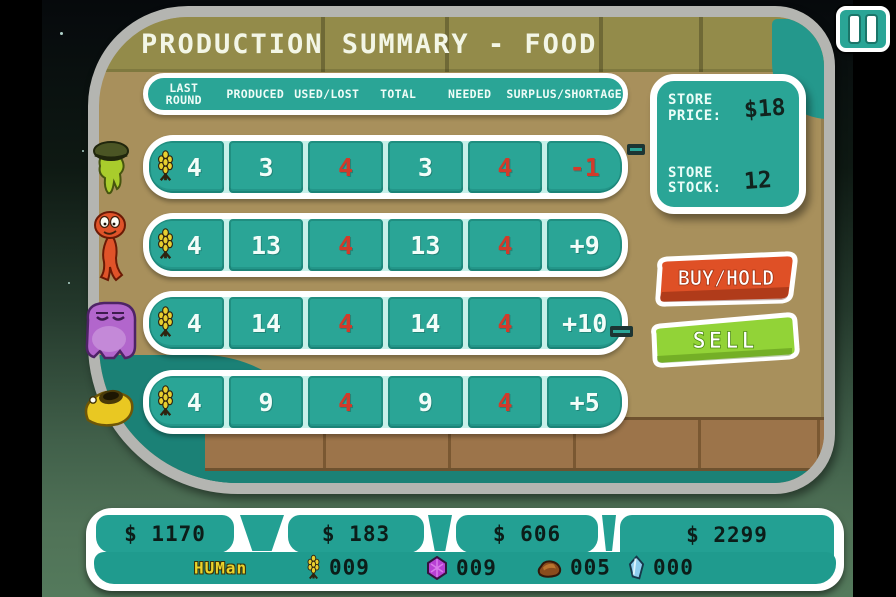 This screenshot has width=896, height=597. I want to click on table-row: 4 13 4 13 4 +9, so click(385, 245).